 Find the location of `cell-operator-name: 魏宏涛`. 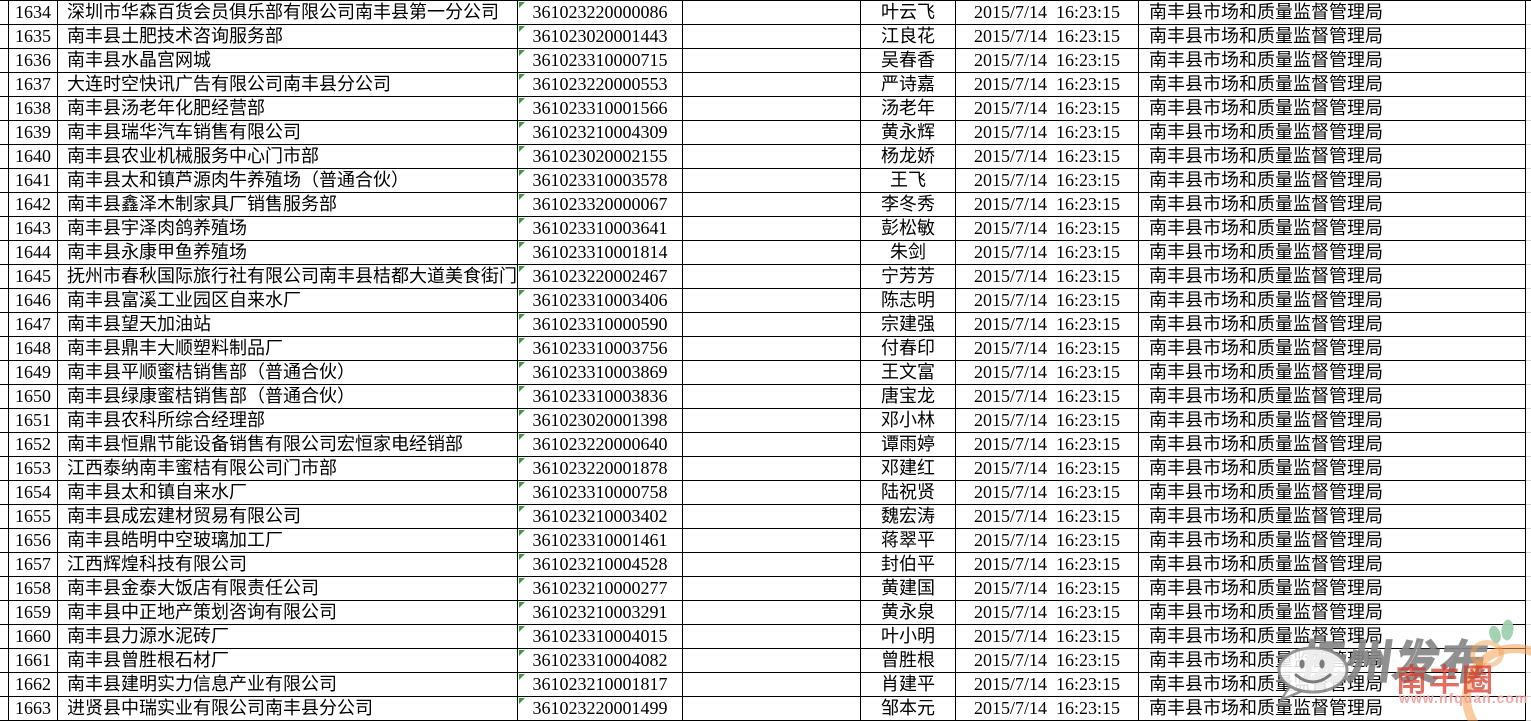

cell-operator-name: 魏宏涛 is located at coordinates (908, 517).